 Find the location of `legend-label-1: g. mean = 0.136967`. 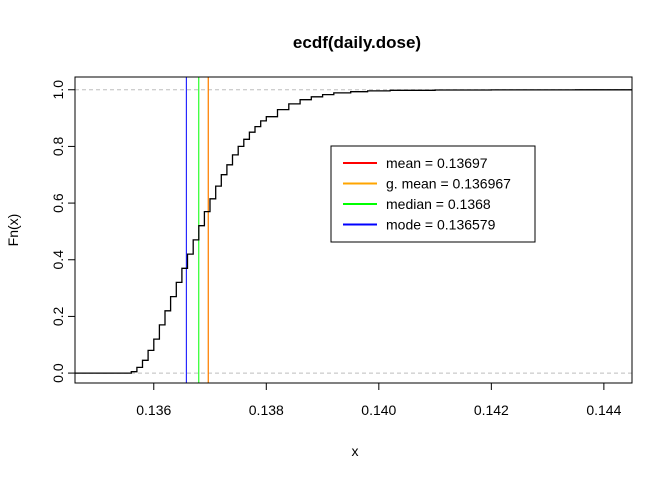

legend-label-1: g. mean = 0.136967 is located at coordinates (448, 184).